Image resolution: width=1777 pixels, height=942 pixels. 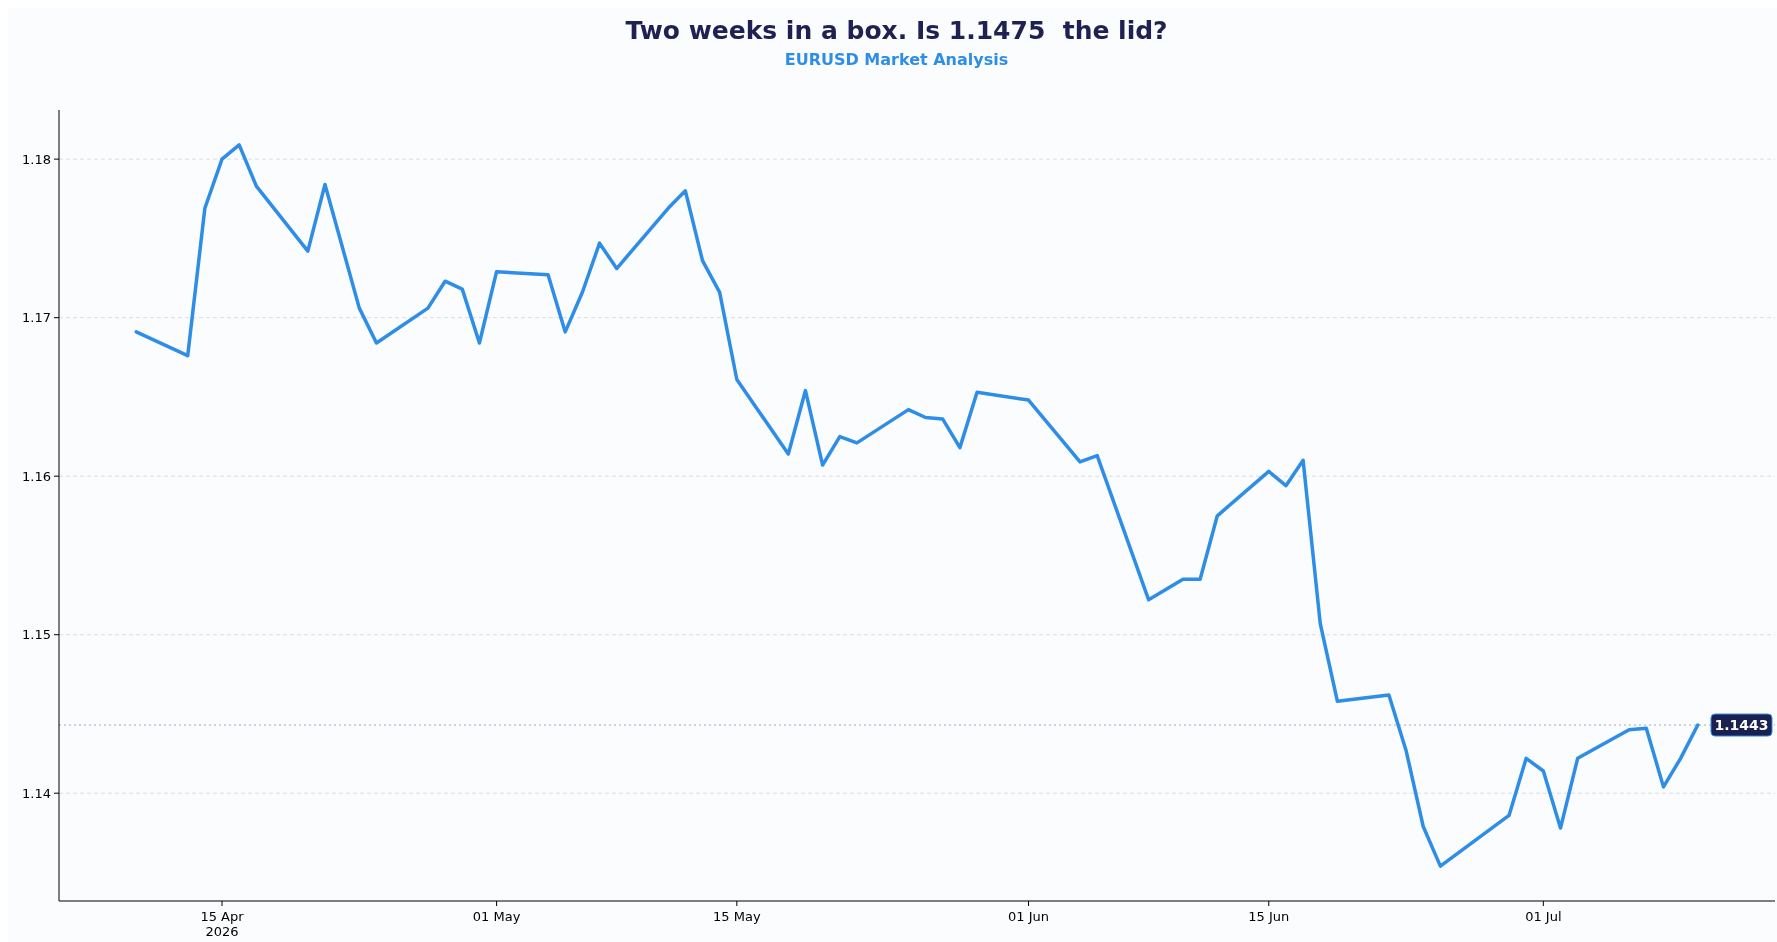 I want to click on x-tick-label: 01 Jun, so click(x=1029, y=916).